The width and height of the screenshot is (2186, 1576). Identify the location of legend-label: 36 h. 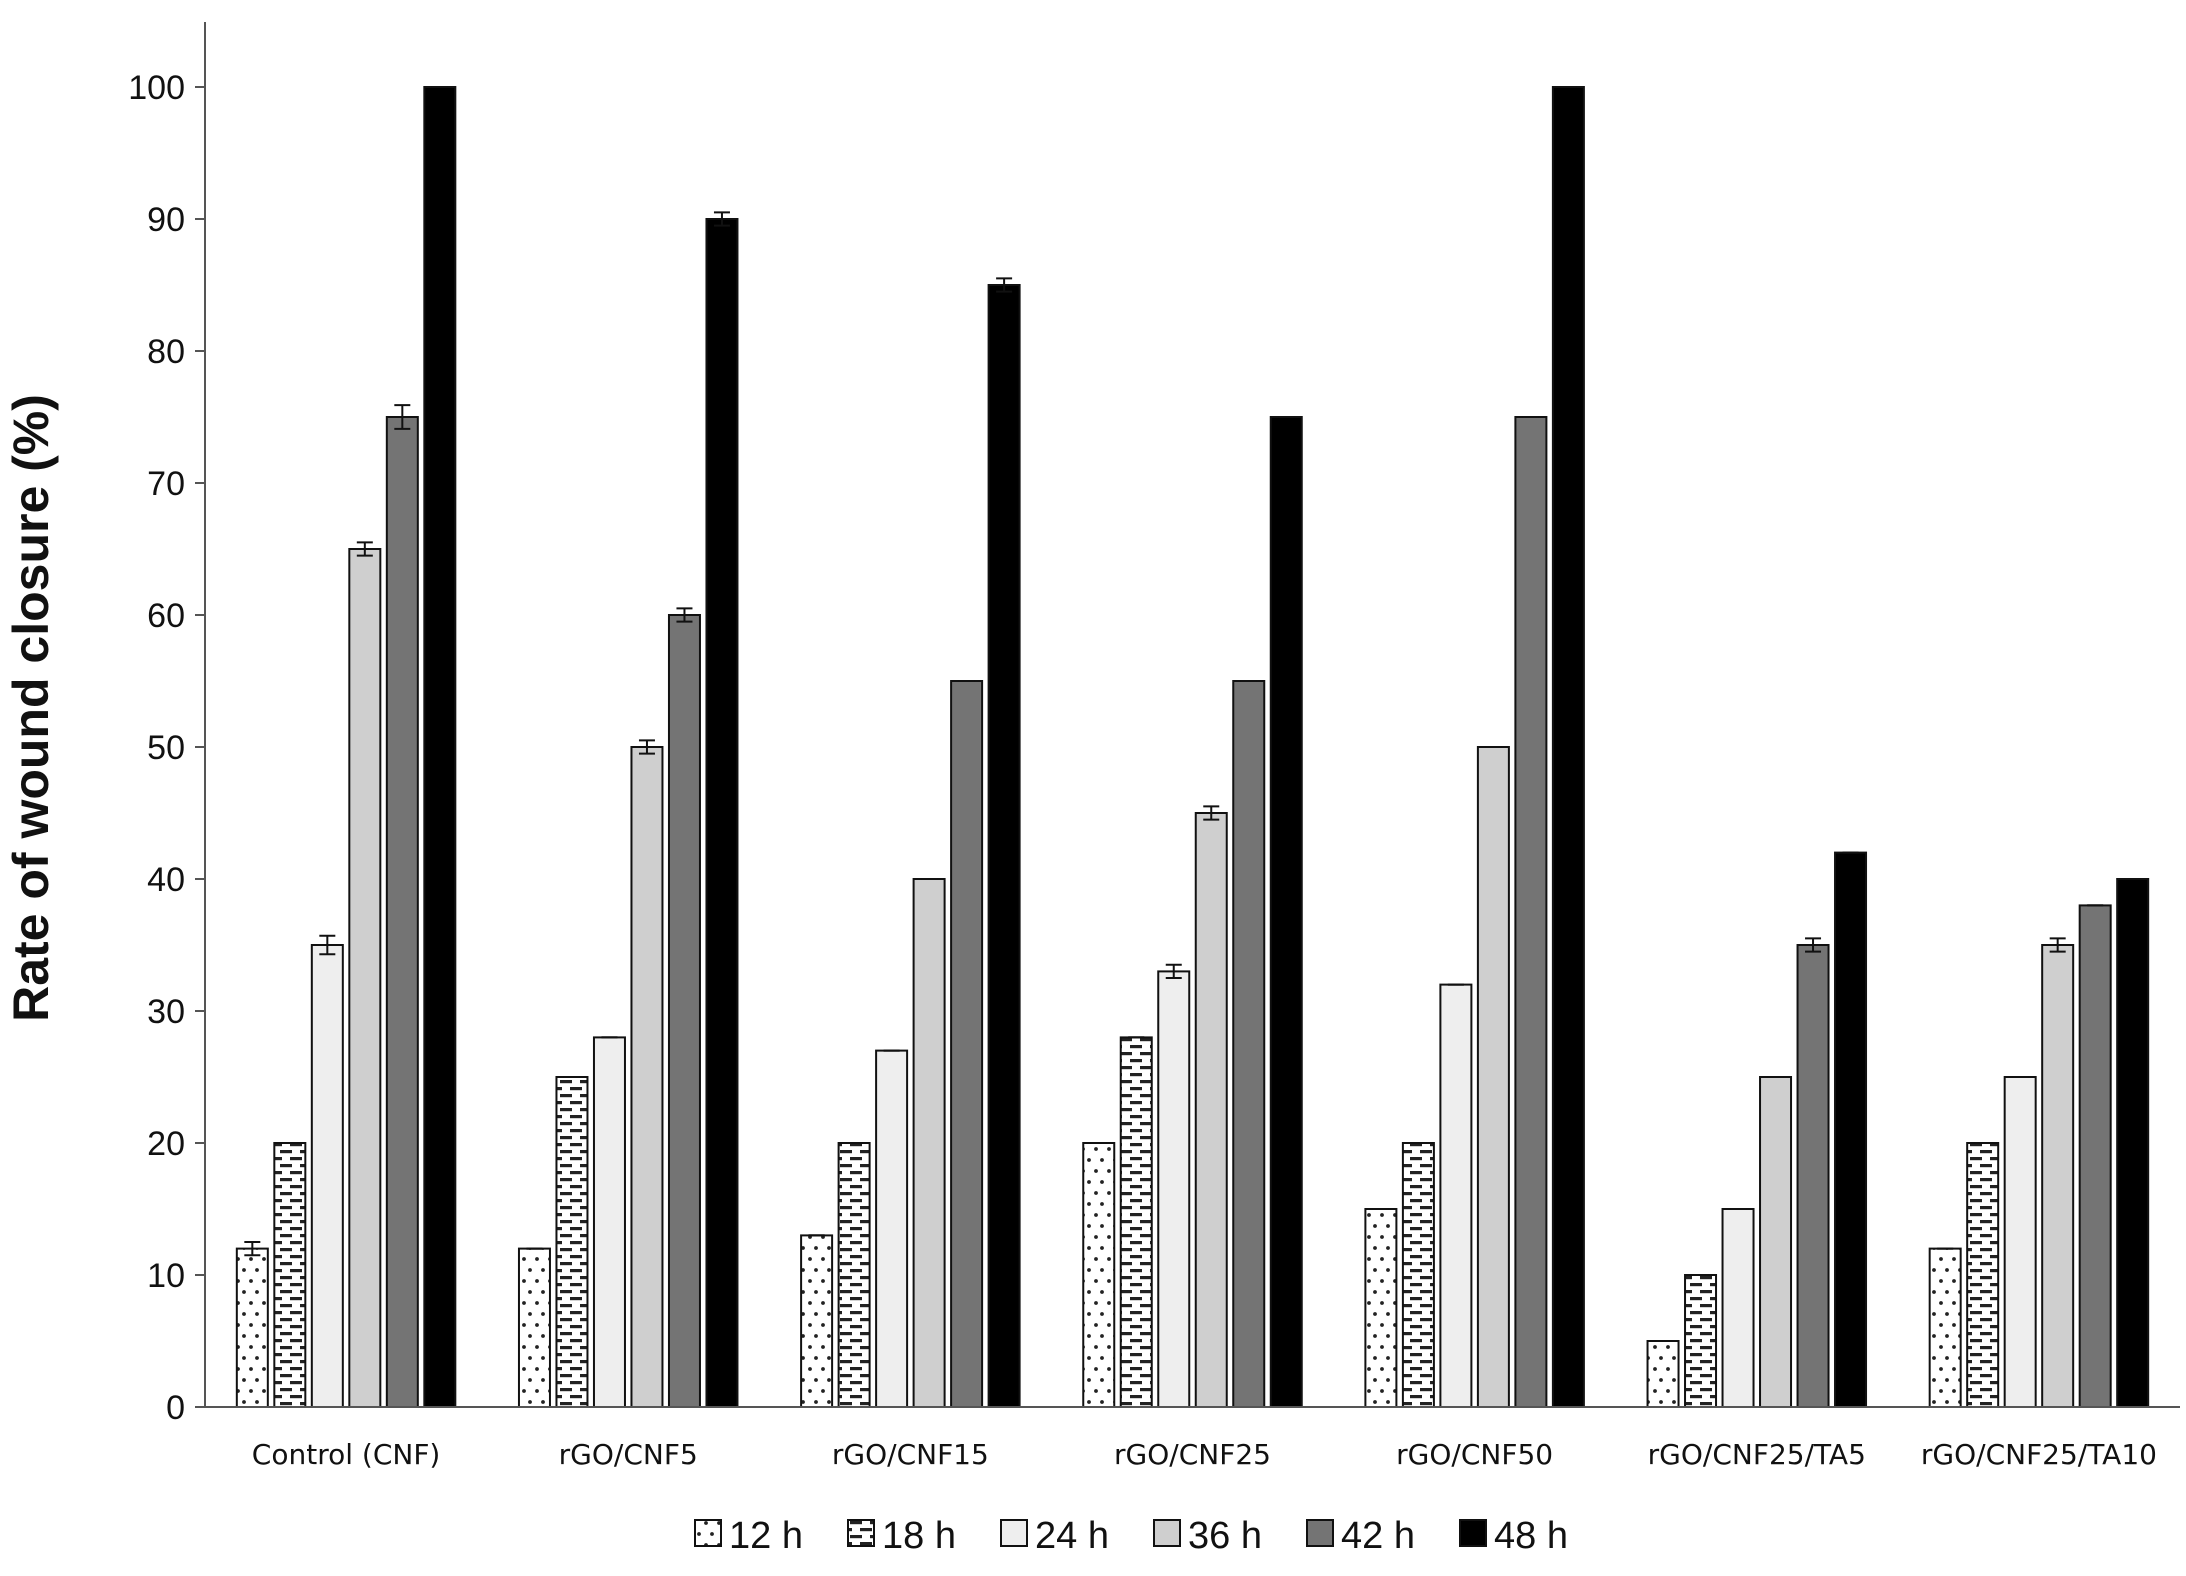
(1225, 1536).